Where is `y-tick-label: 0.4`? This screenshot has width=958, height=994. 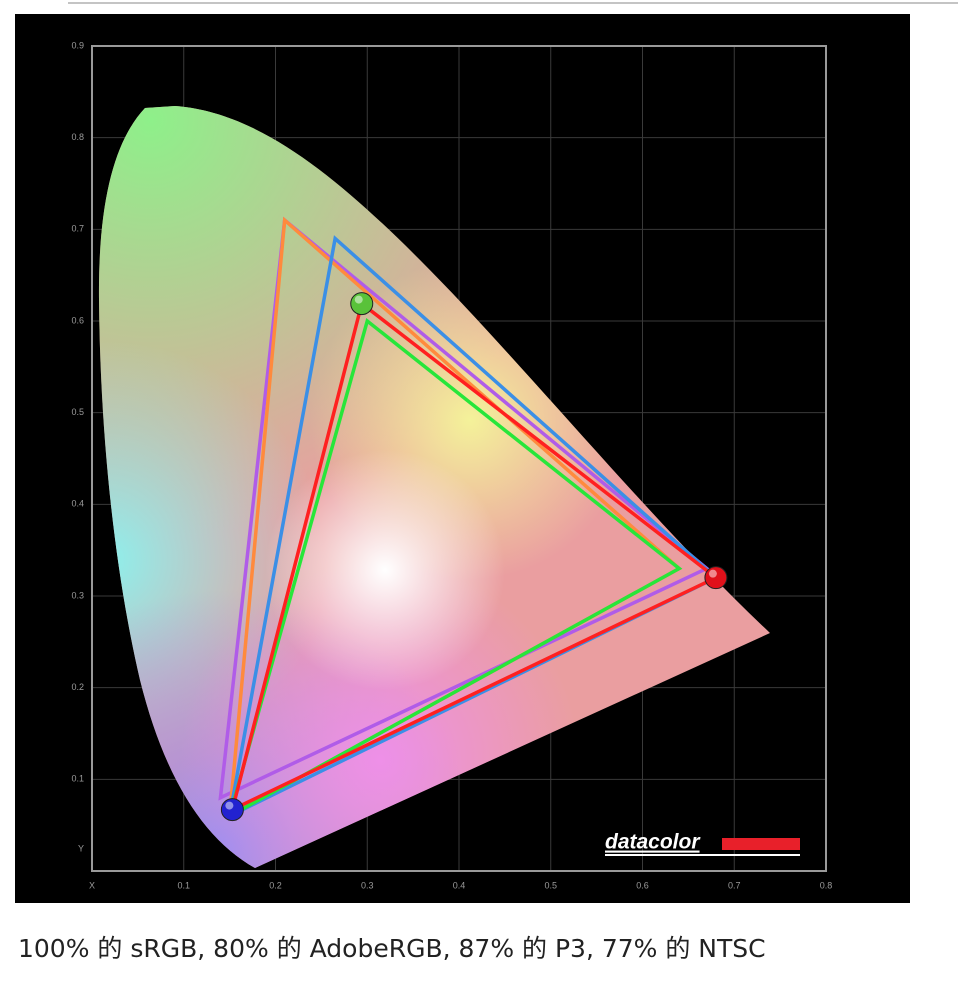 y-tick-label: 0.4 is located at coordinates (77, 504).